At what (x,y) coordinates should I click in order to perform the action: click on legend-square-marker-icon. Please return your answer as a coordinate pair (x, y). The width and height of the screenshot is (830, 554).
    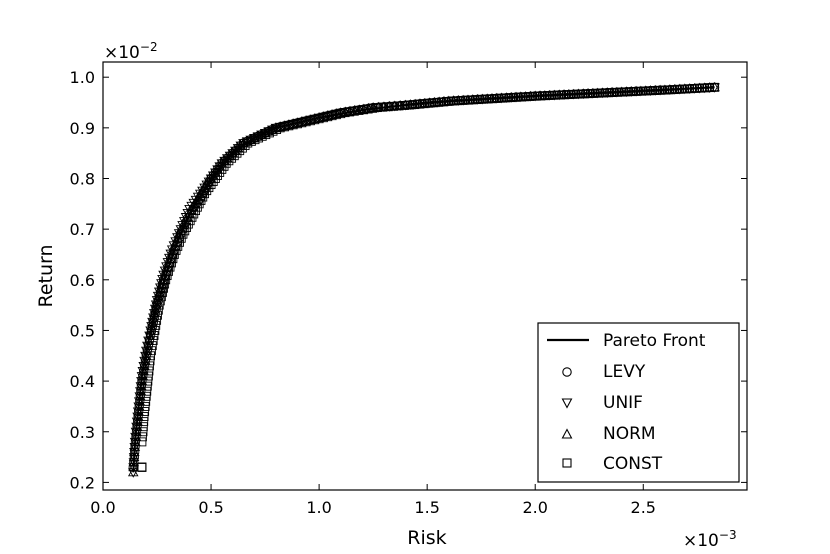
    Looking at the image, I should click on (567, 463).